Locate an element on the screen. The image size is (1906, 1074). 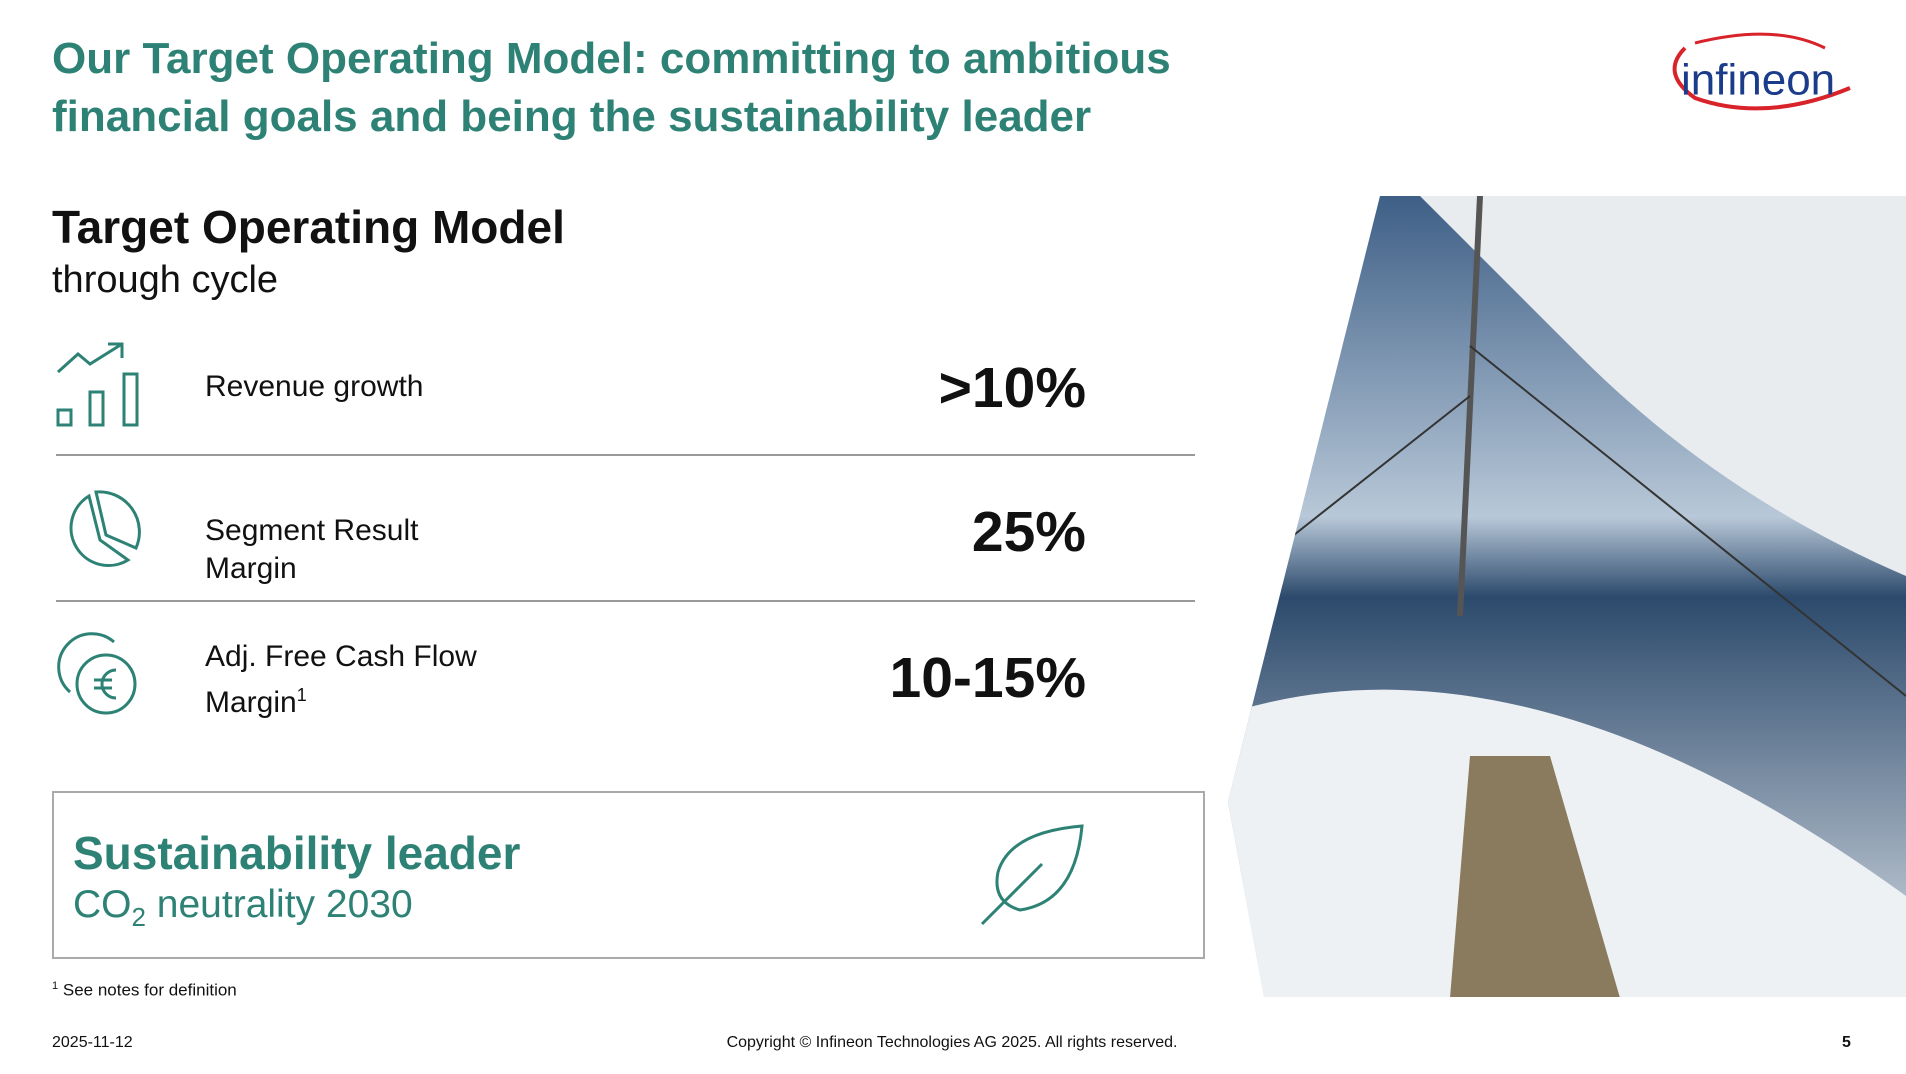
metric-label: Adj. Free Cash Flow Margin1 is located at coordinates (345, 680).